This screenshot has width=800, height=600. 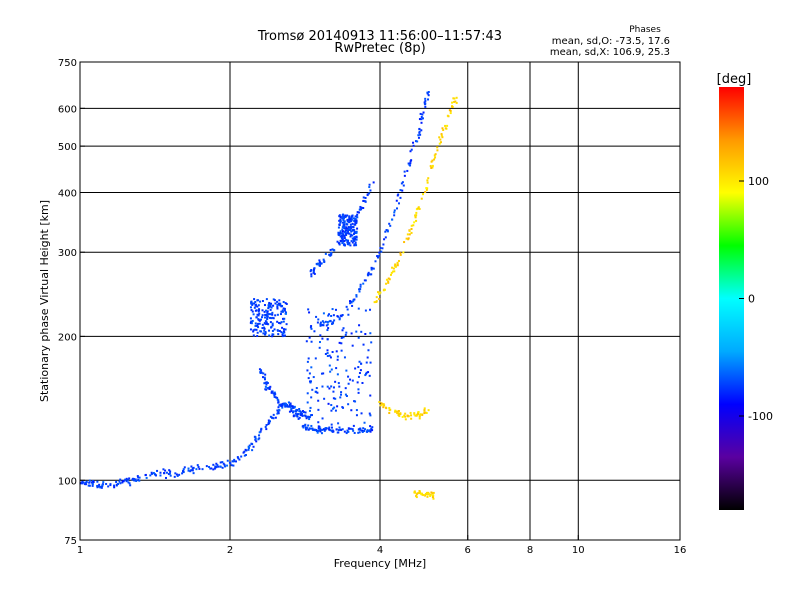 What do you see at coordinates (379, 48) in the screenshot?
I see `chart-subtitle: RwPretec (8p)` at bounding box center [379, 48].